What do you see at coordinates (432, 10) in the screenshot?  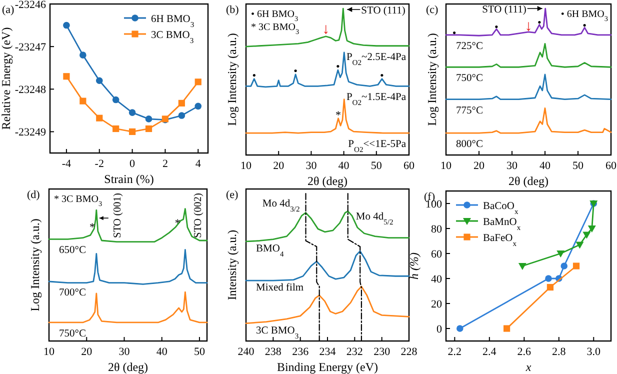 I see `chart-title: (c)` at bounding box center [432, 10].